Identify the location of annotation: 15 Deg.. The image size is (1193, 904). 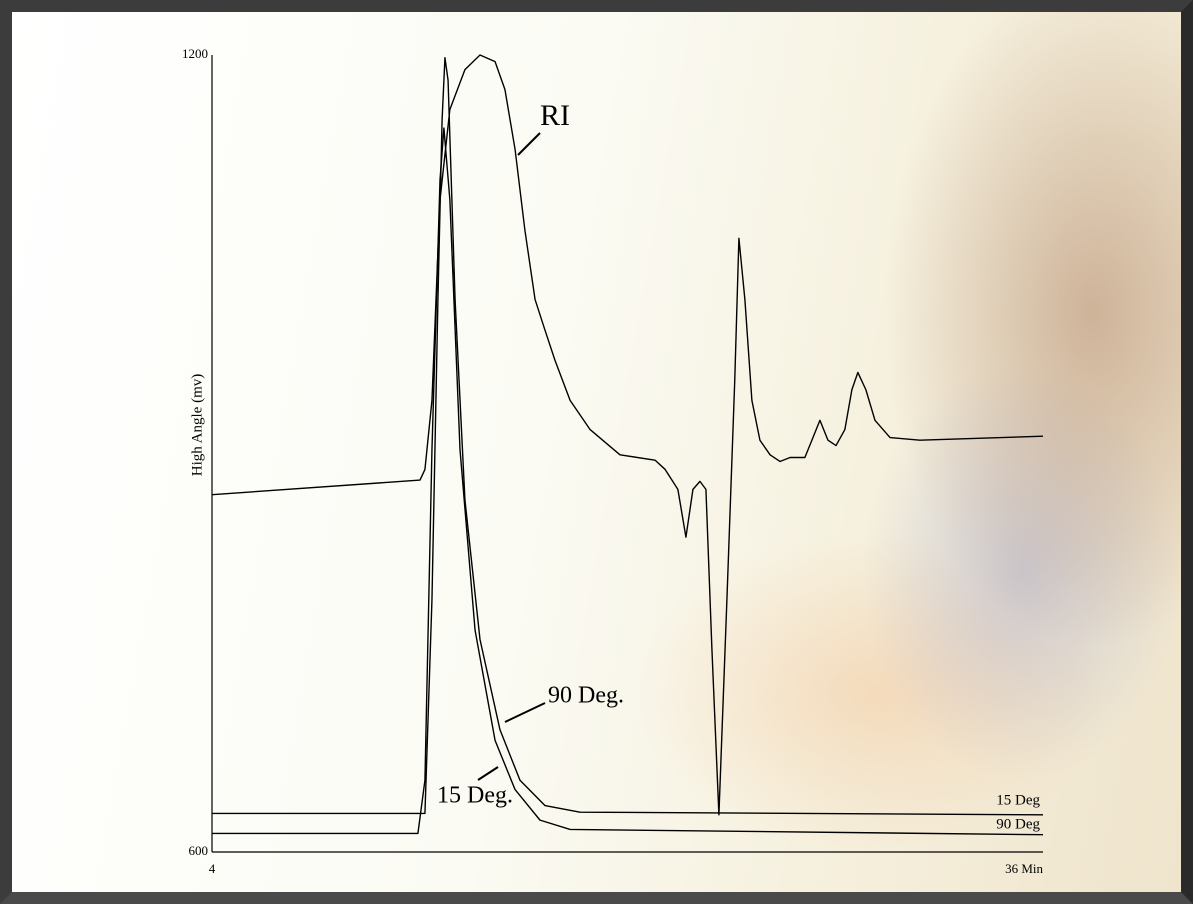
(475, 796).